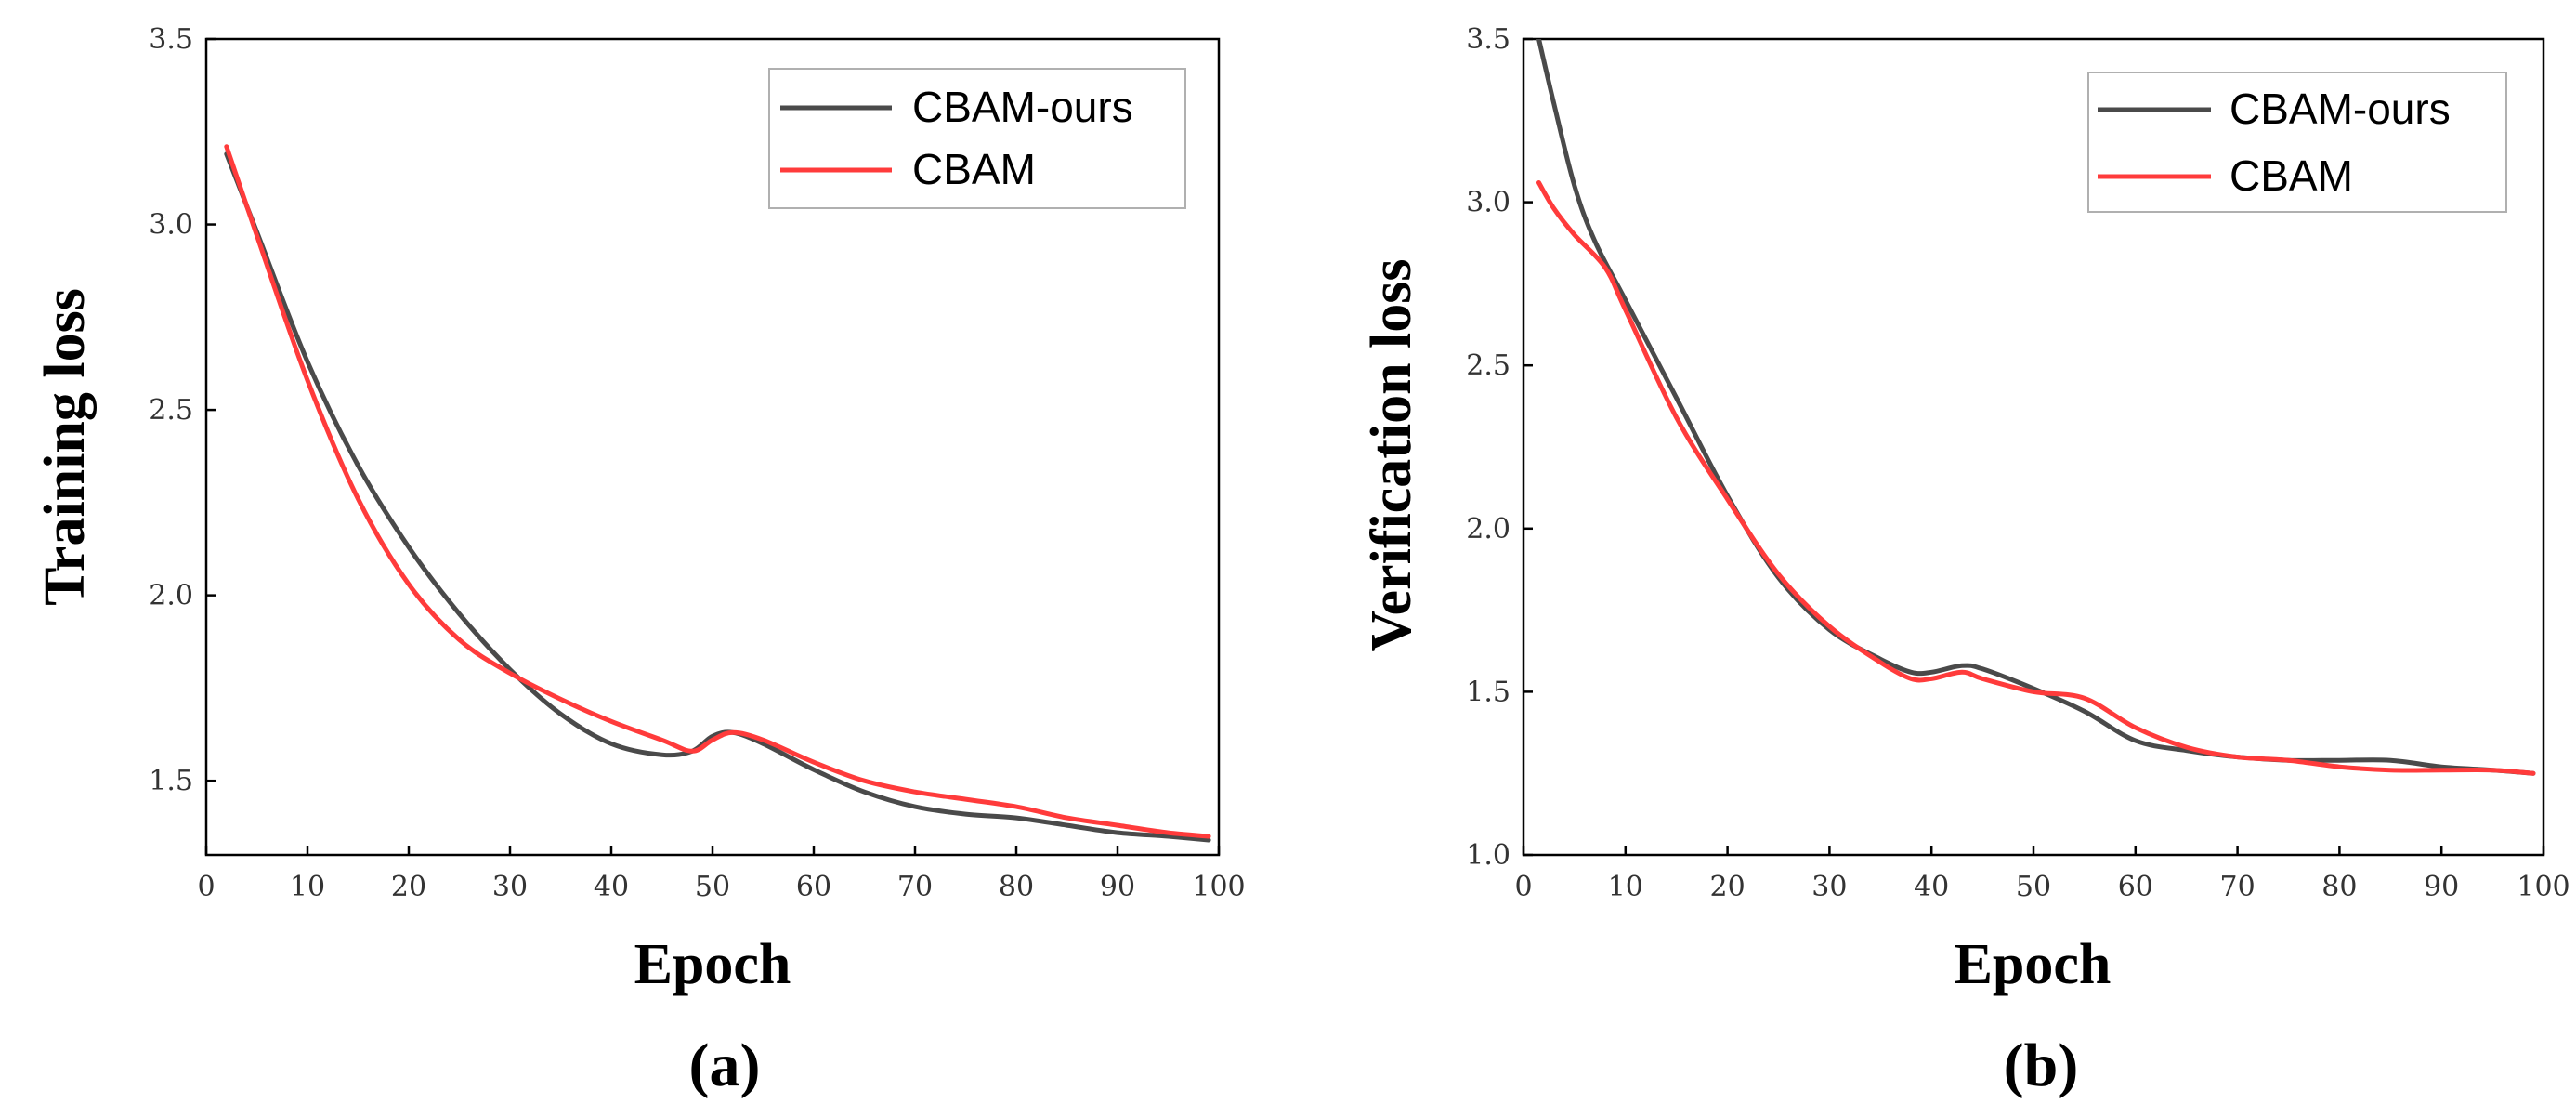 Image resolution: width=2576 pixels, height=1117 pixels. I want to click on y-tick-label-b: 1.5, so click(1488, 692).